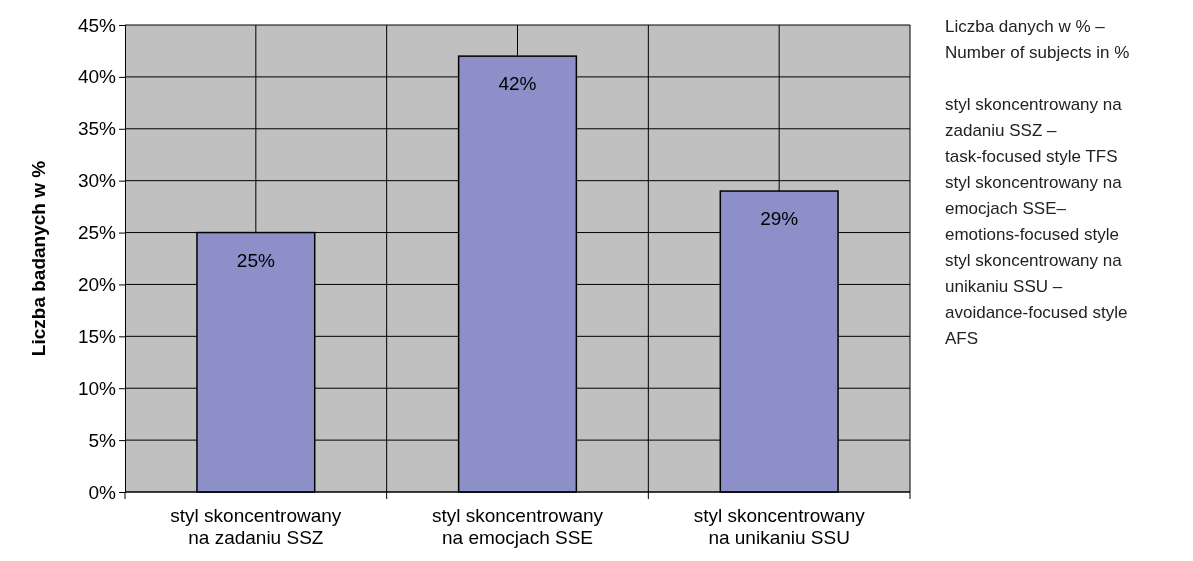 This screenshot has height=561, width=1193. I want to click on y-tick-label: 10%, so click(97, 388).